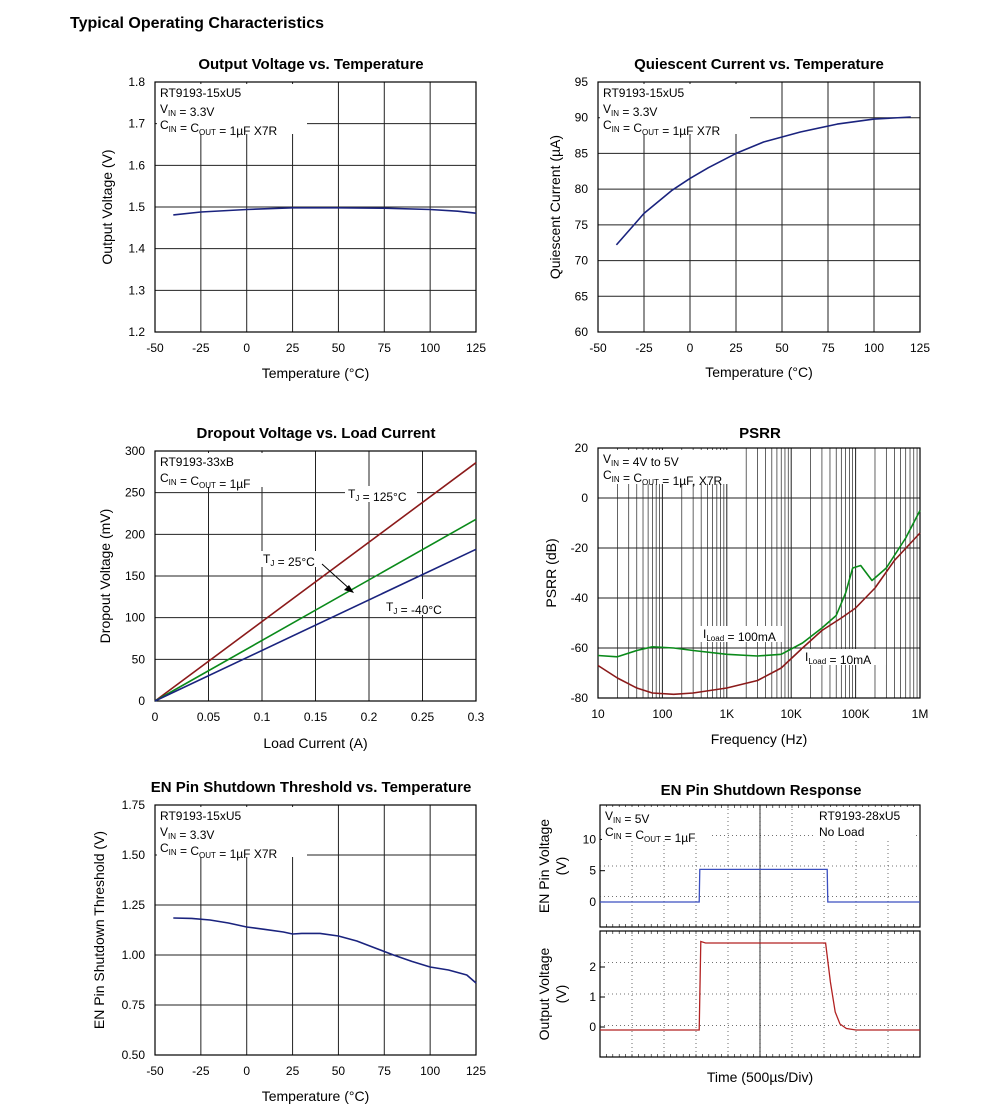  I want to click on x-tick-label: 0.15, so click(316, 717).